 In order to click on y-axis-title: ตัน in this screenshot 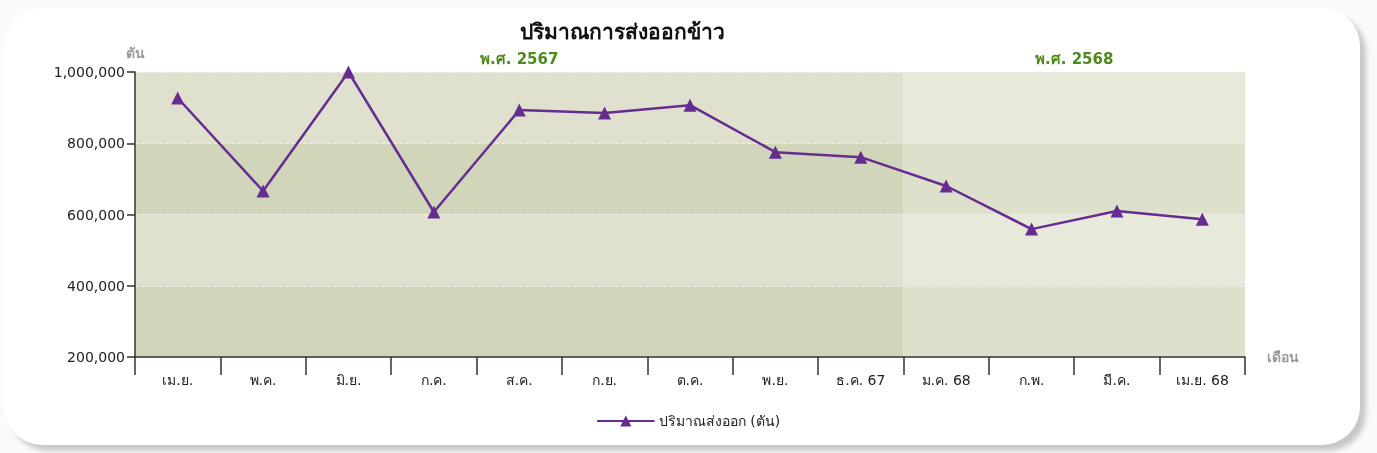, I will do `click(135, 53)`.